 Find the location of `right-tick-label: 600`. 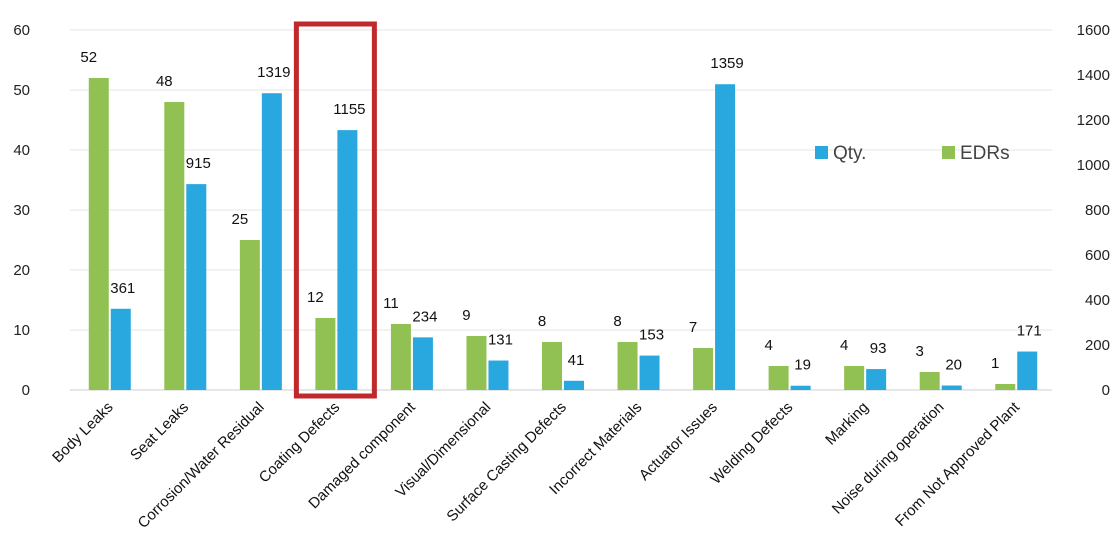

right-tick-label: 600 is located at coordinates (1097, 255).